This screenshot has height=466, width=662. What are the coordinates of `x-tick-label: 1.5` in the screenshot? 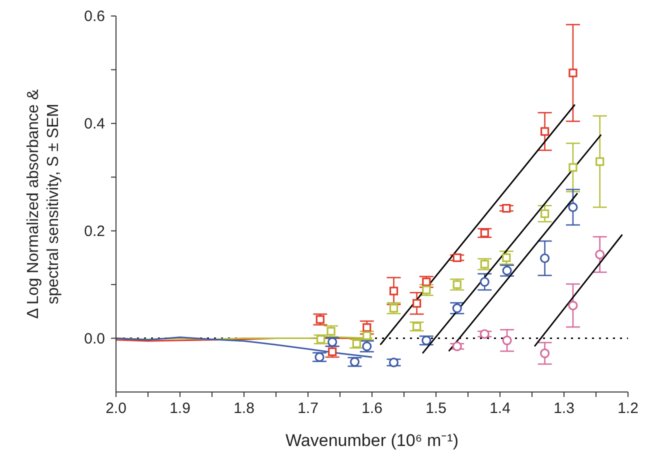 It's located at (436, 408).